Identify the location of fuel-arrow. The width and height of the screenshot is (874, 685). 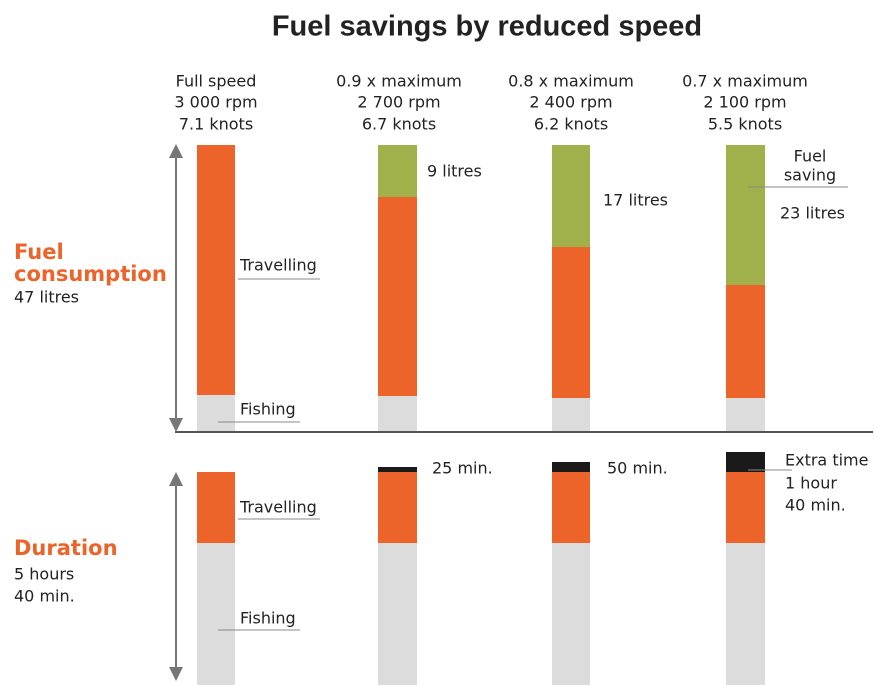
(176, 288).